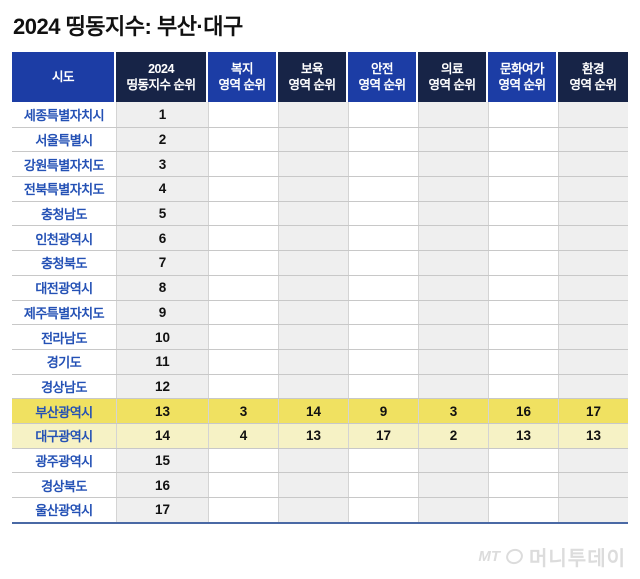 The image size is (640, 579). What do you see at coordinates (320, 139) in the screenshot?
I see `table-row: 서울특별시 2` at bounding box center [320, 139].